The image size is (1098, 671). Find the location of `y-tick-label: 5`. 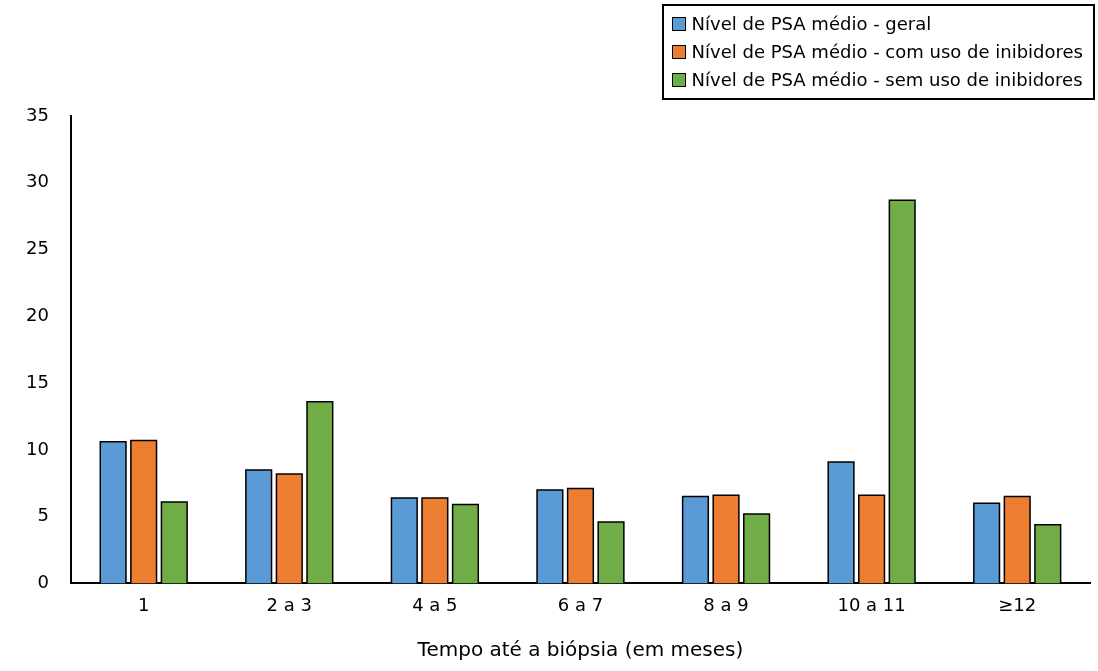

y-tick-label: 5 is located at coordinates (43, 515).